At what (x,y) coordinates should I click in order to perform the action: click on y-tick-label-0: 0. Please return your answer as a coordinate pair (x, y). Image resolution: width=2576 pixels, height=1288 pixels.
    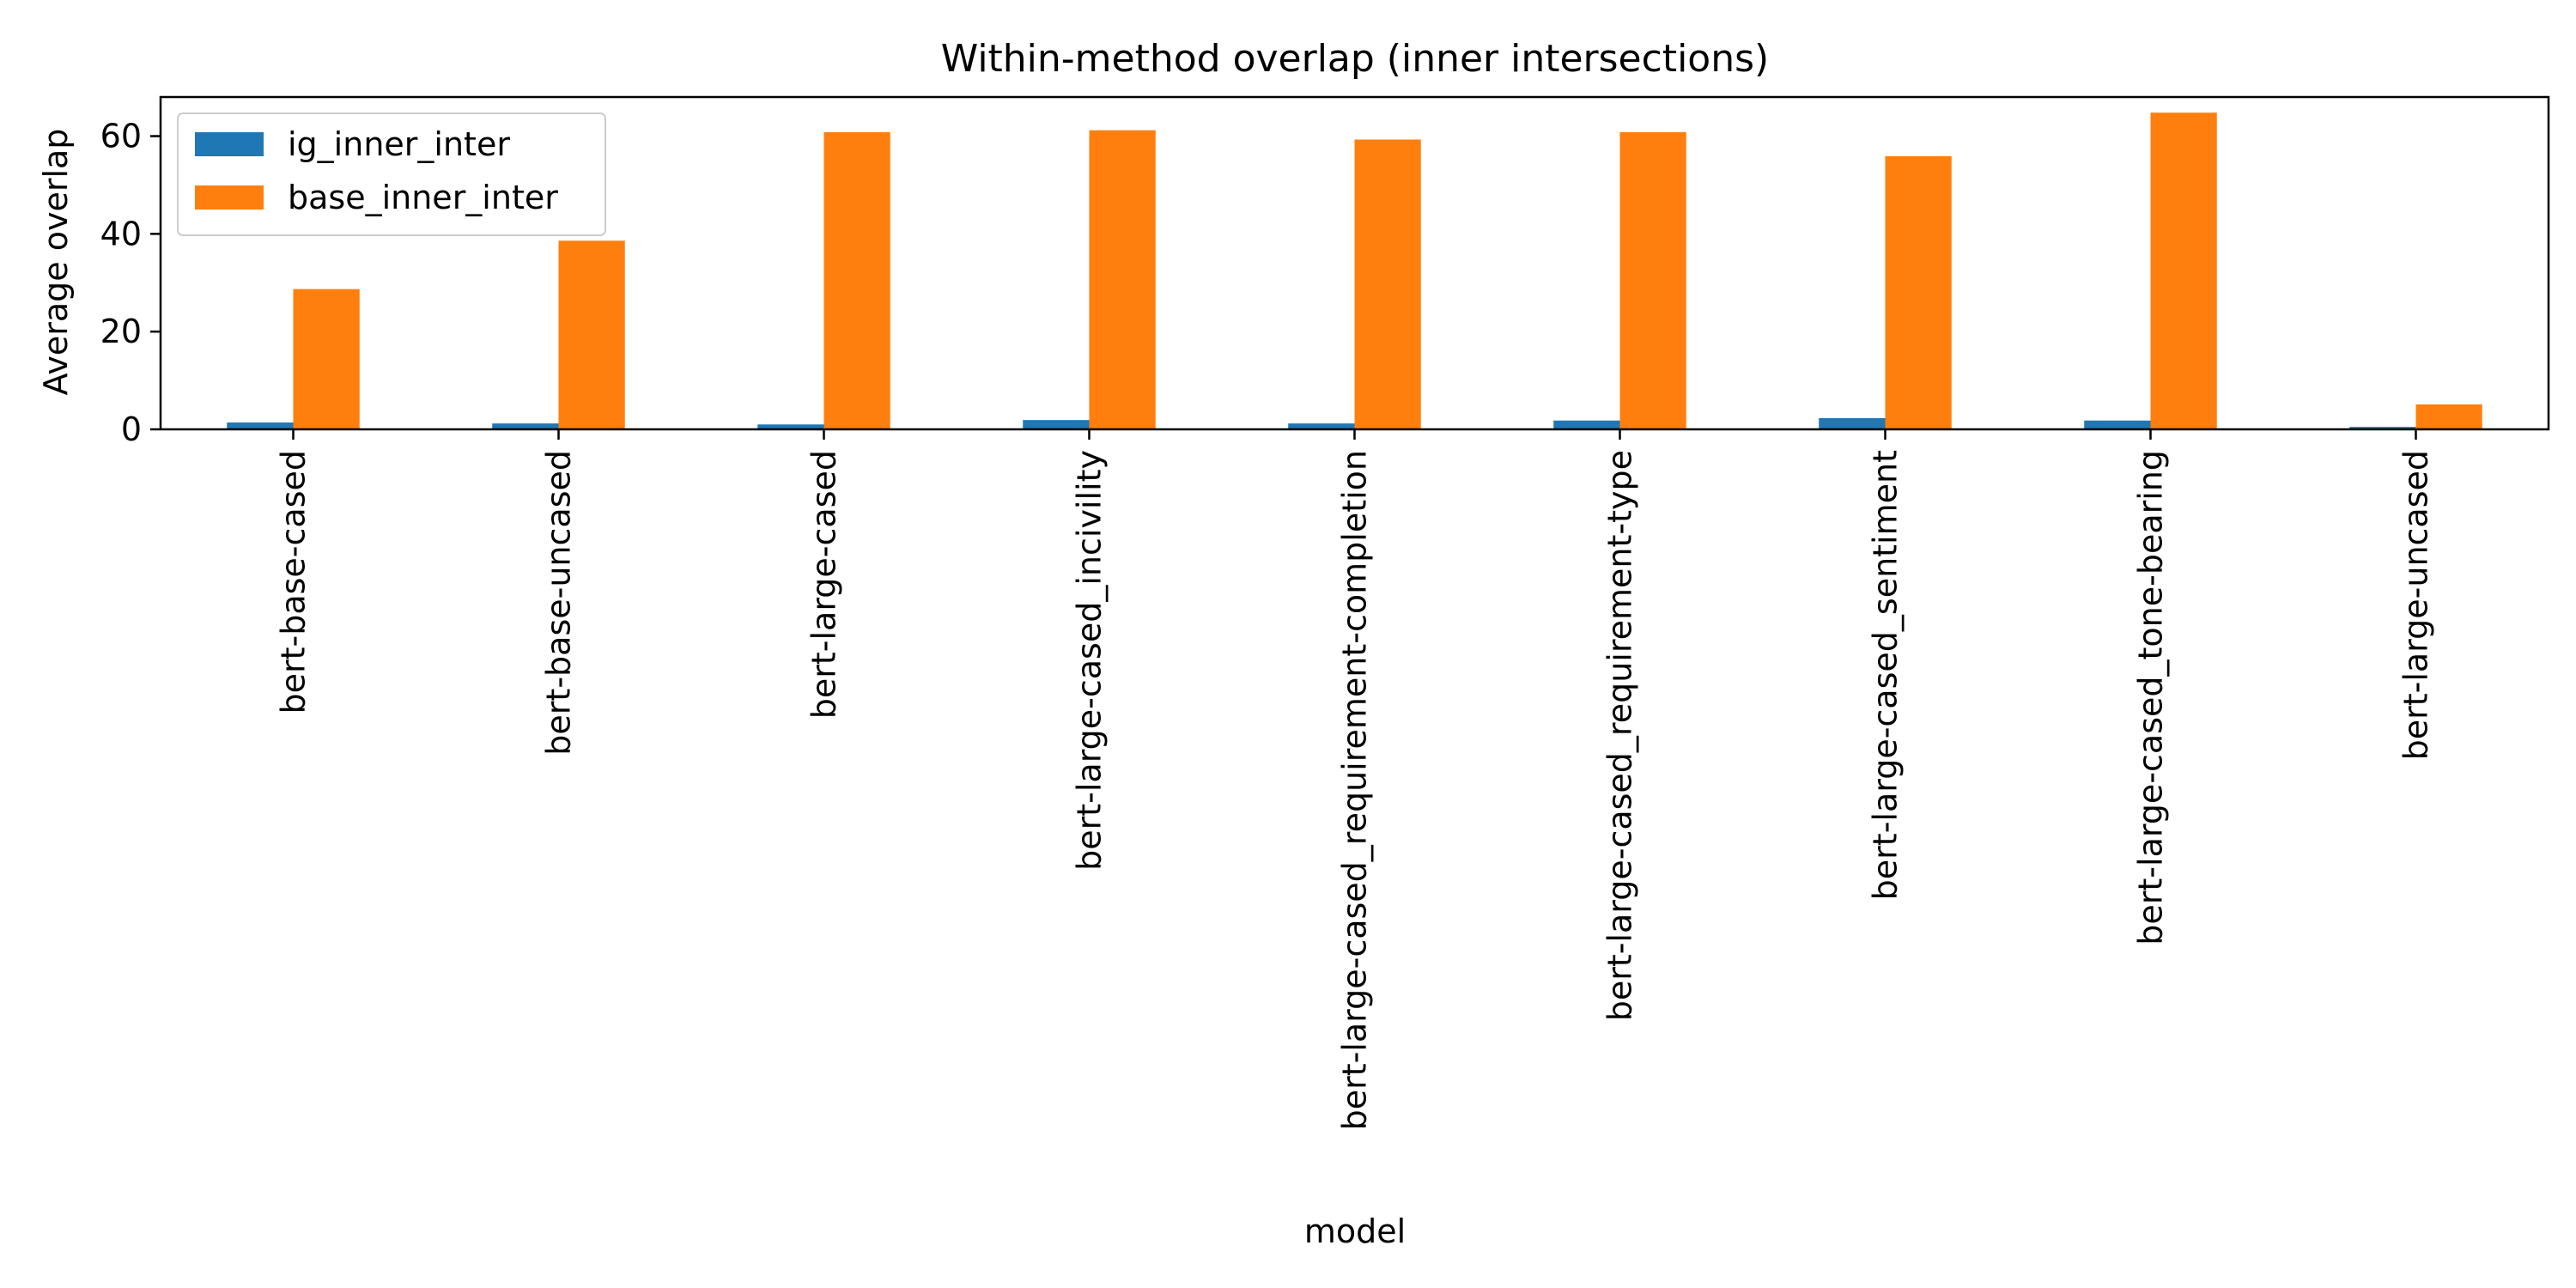
    Looking at the image, I should click on (132, 429).